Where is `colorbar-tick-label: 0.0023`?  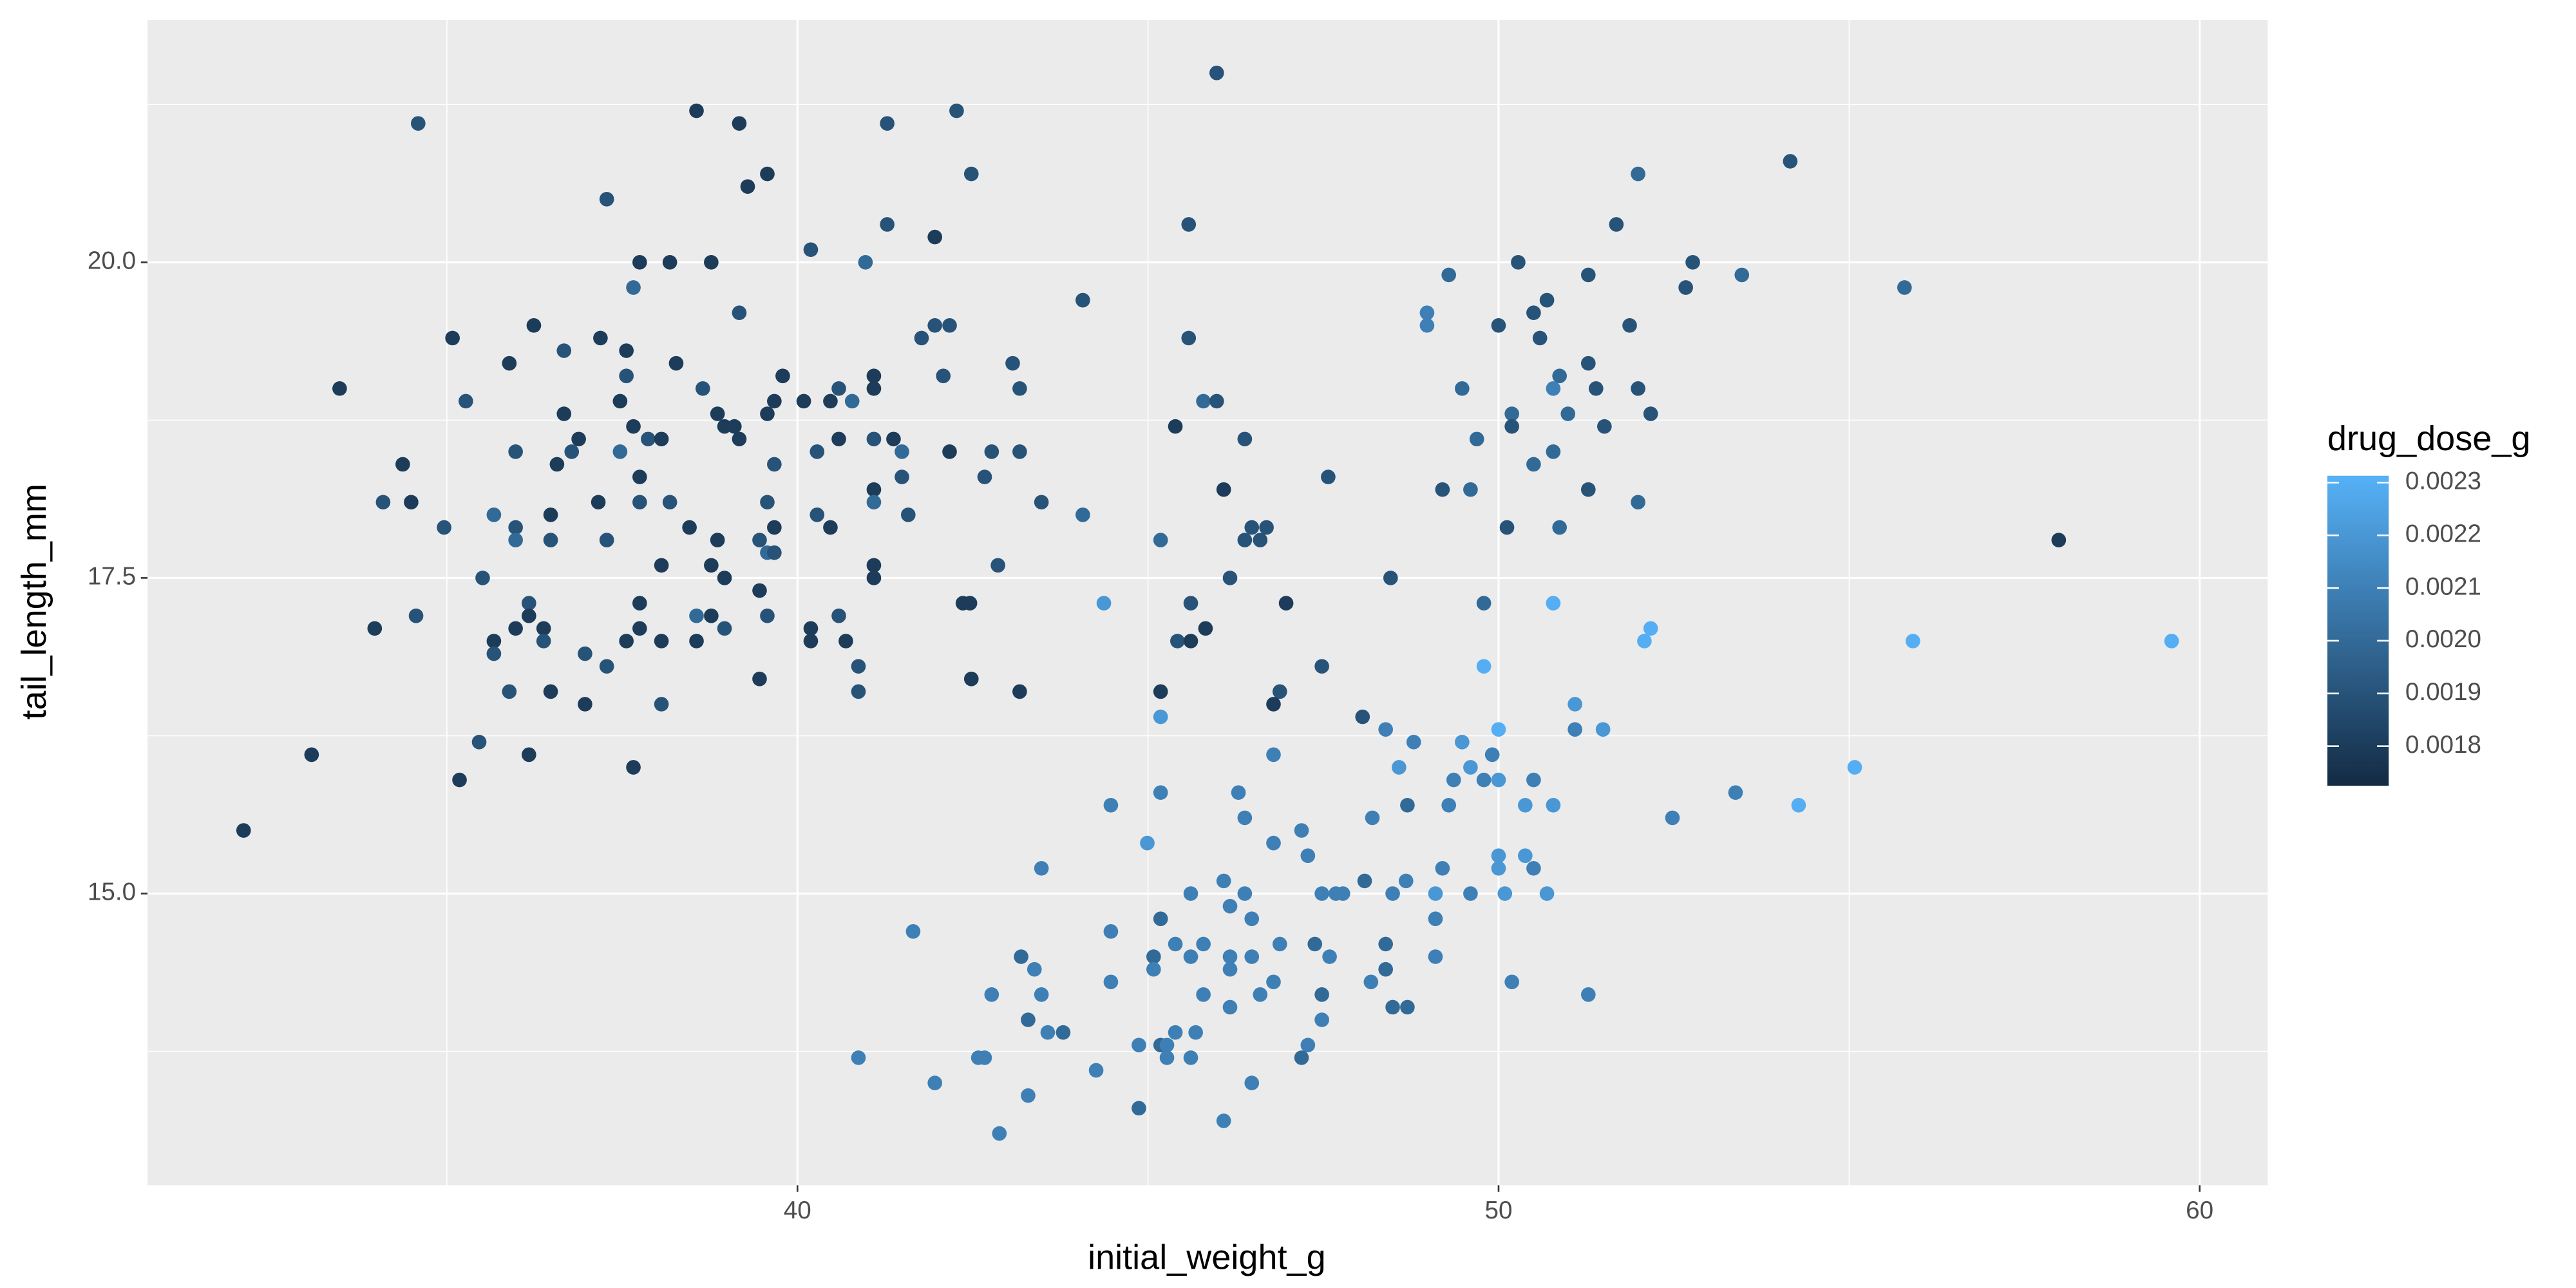
colorbar-tick-label: 0.0023 is located at coordinates (2443, 481).